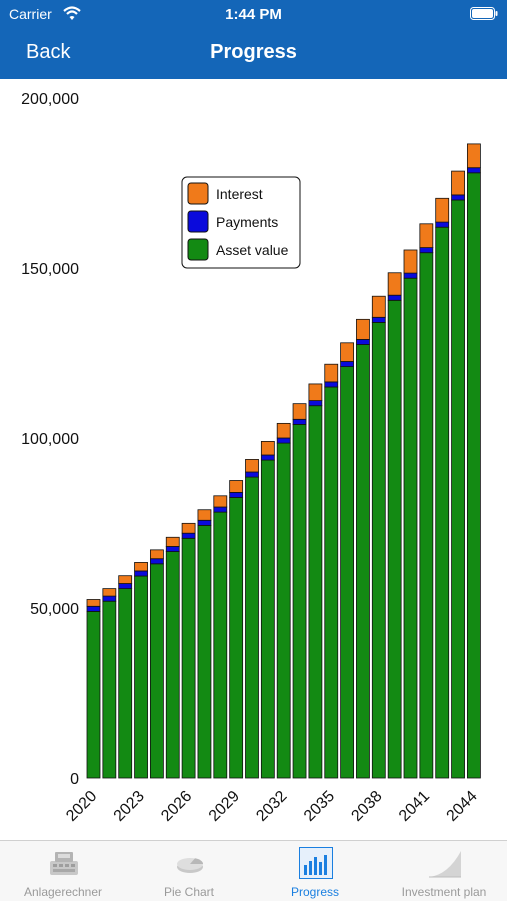 Image resolution: width=507 pixels, height=901 pixels. What do you see at coordinates (458, 489) in the screenshot?
I see `bar-asset-value-2043` at bounding box center [458, 489].